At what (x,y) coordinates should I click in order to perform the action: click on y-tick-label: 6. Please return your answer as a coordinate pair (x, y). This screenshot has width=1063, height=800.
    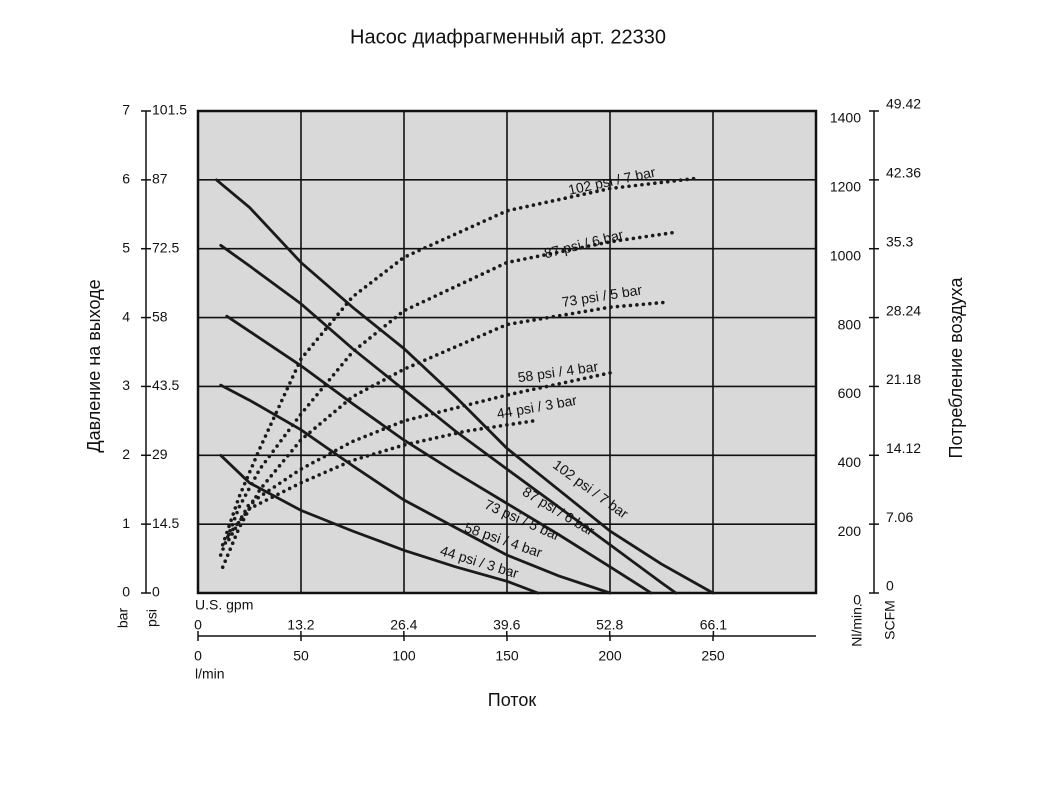
    Looking at the image, I should click on (126, 179).